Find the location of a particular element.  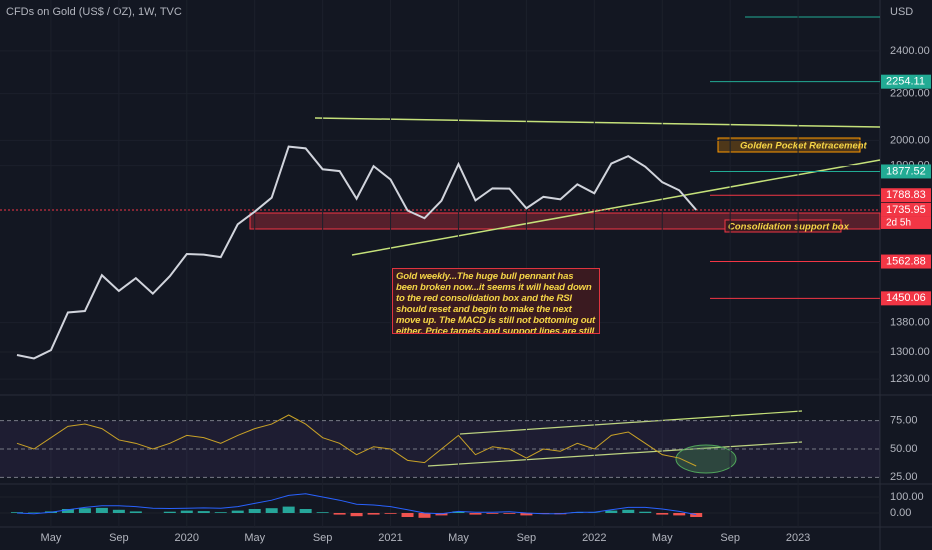

annotation: Consolidation support box is located at coordinates (789, 227).